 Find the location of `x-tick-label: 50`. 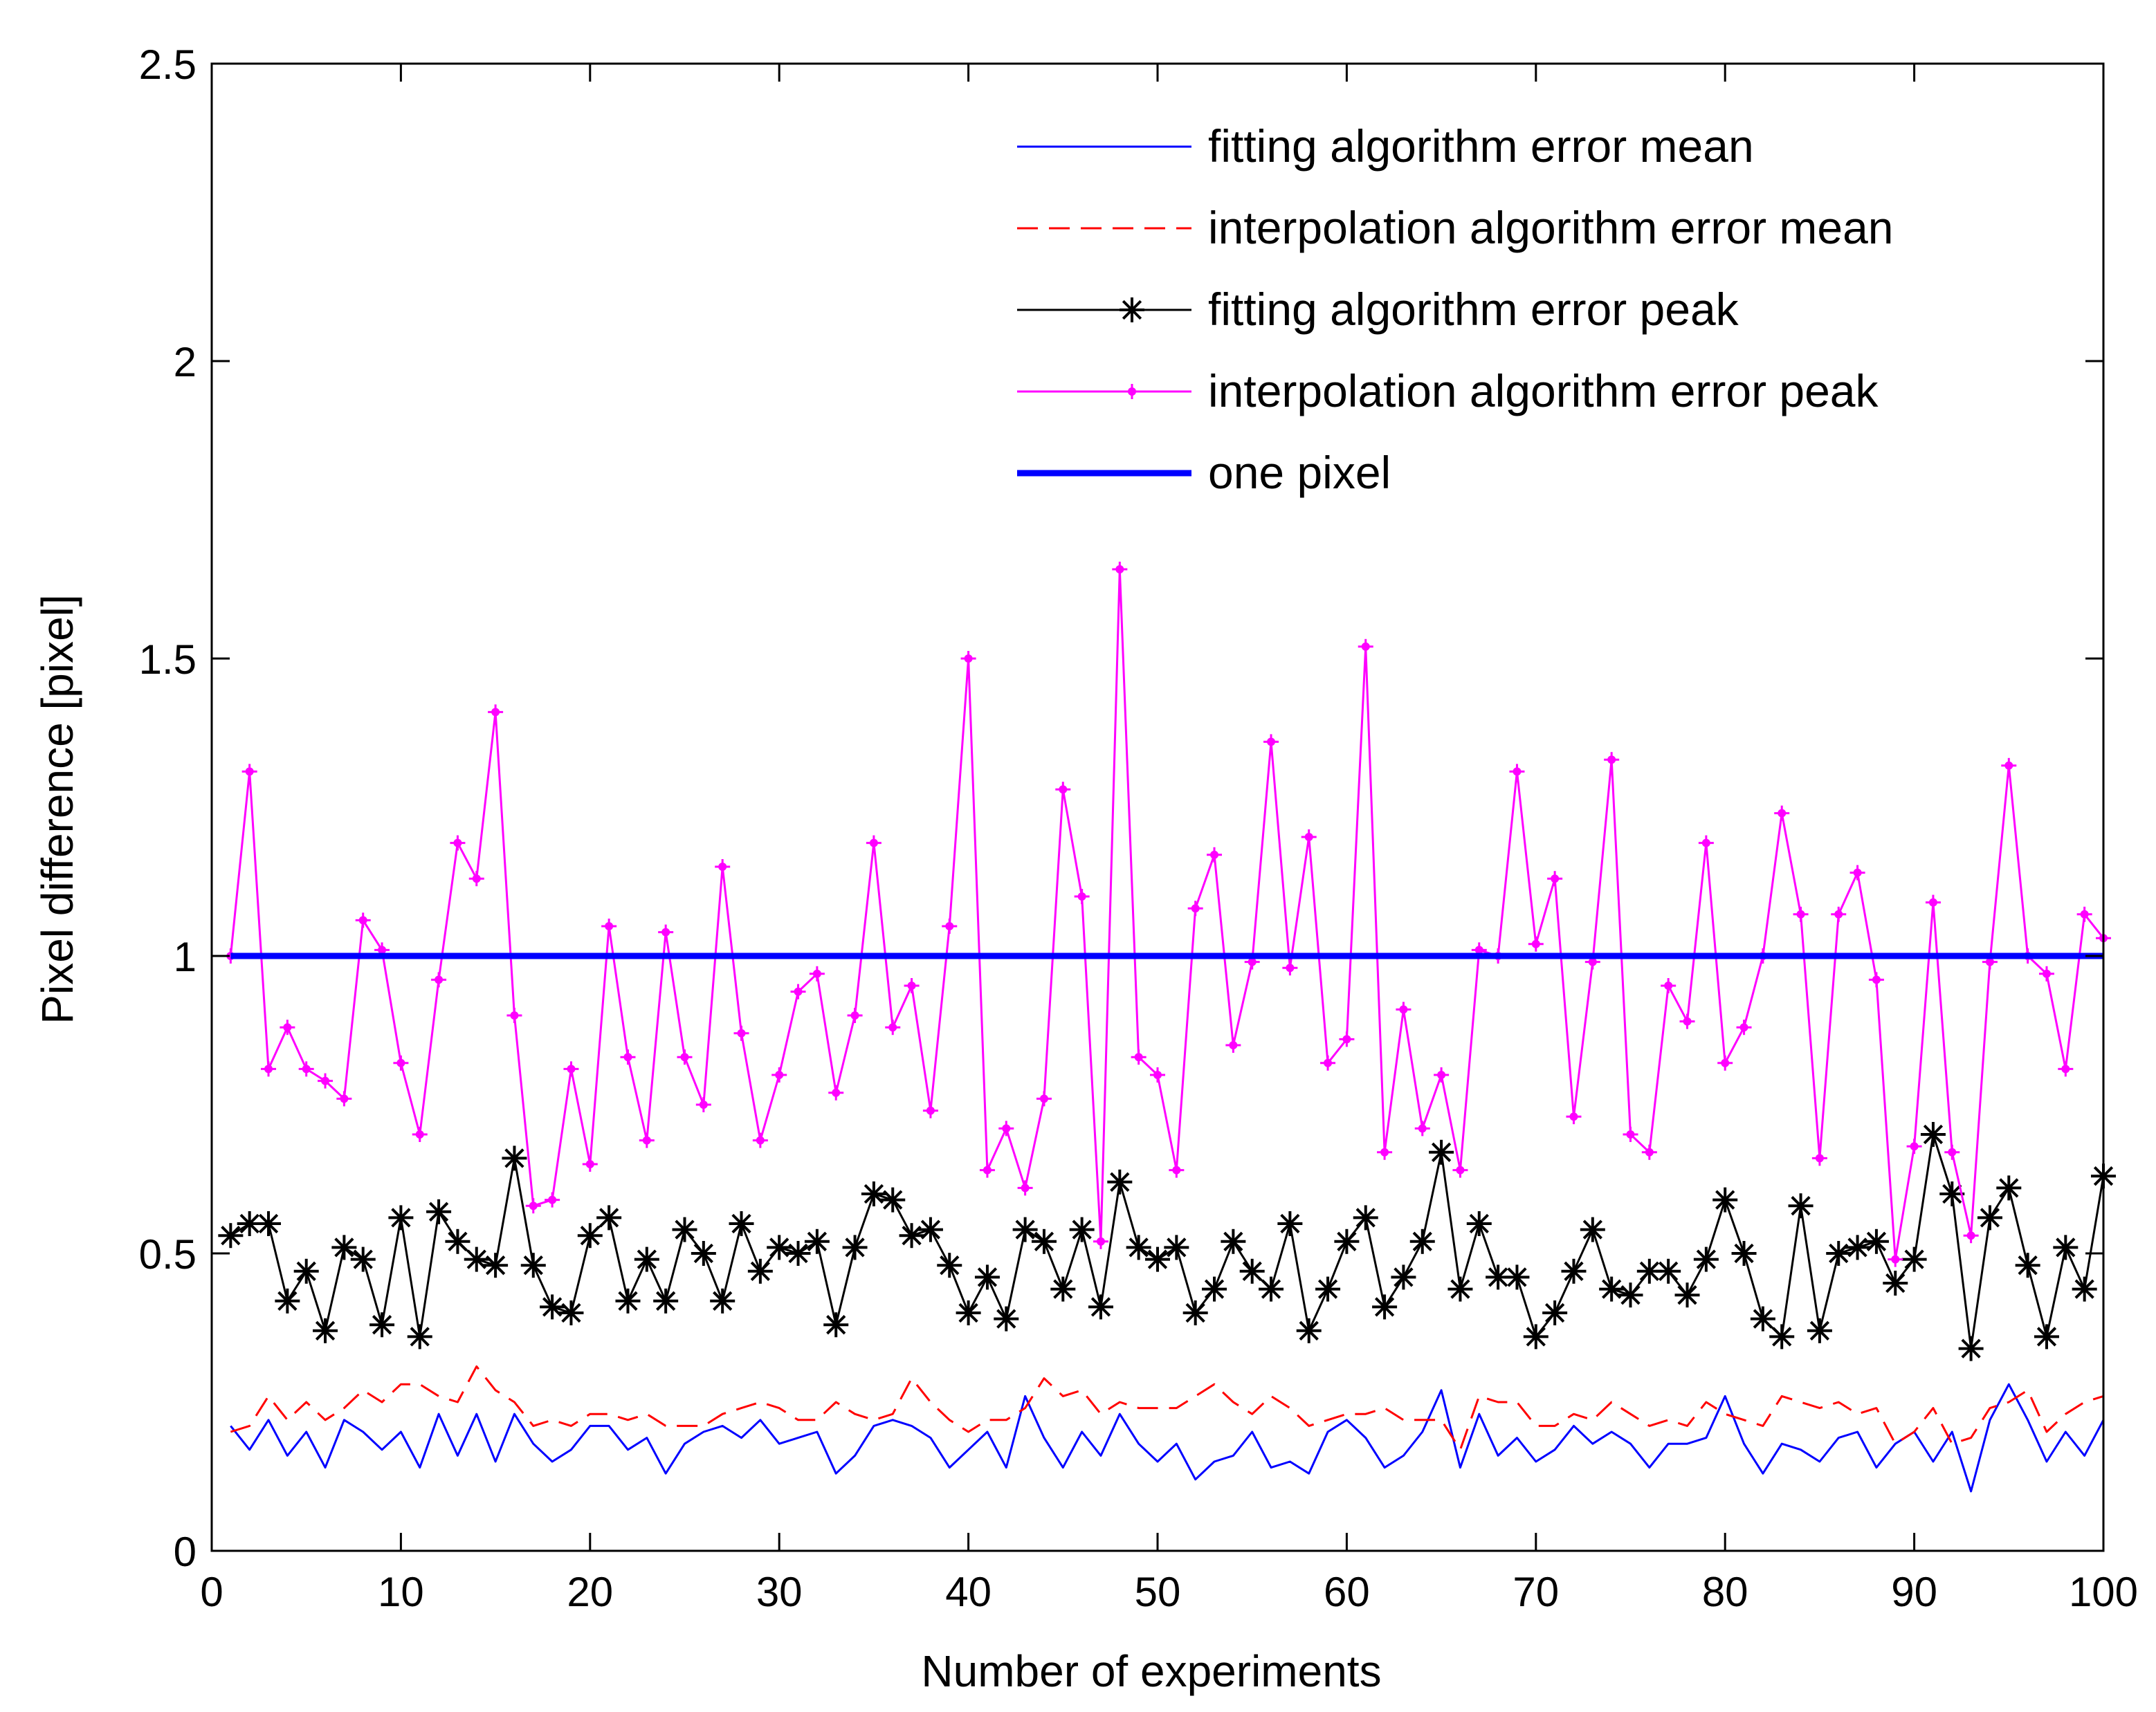

x-tick-label: 50 is located at coordinates (1158, 1592).